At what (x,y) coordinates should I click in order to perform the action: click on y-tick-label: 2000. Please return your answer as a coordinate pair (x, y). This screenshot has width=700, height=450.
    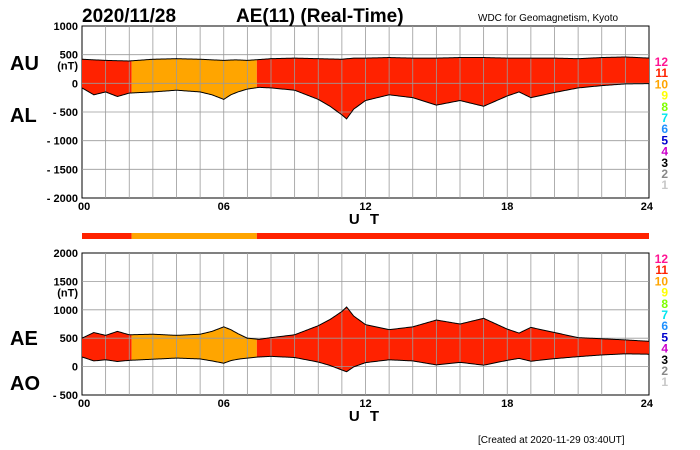
    Looking at the image, I should click on (66, 254).